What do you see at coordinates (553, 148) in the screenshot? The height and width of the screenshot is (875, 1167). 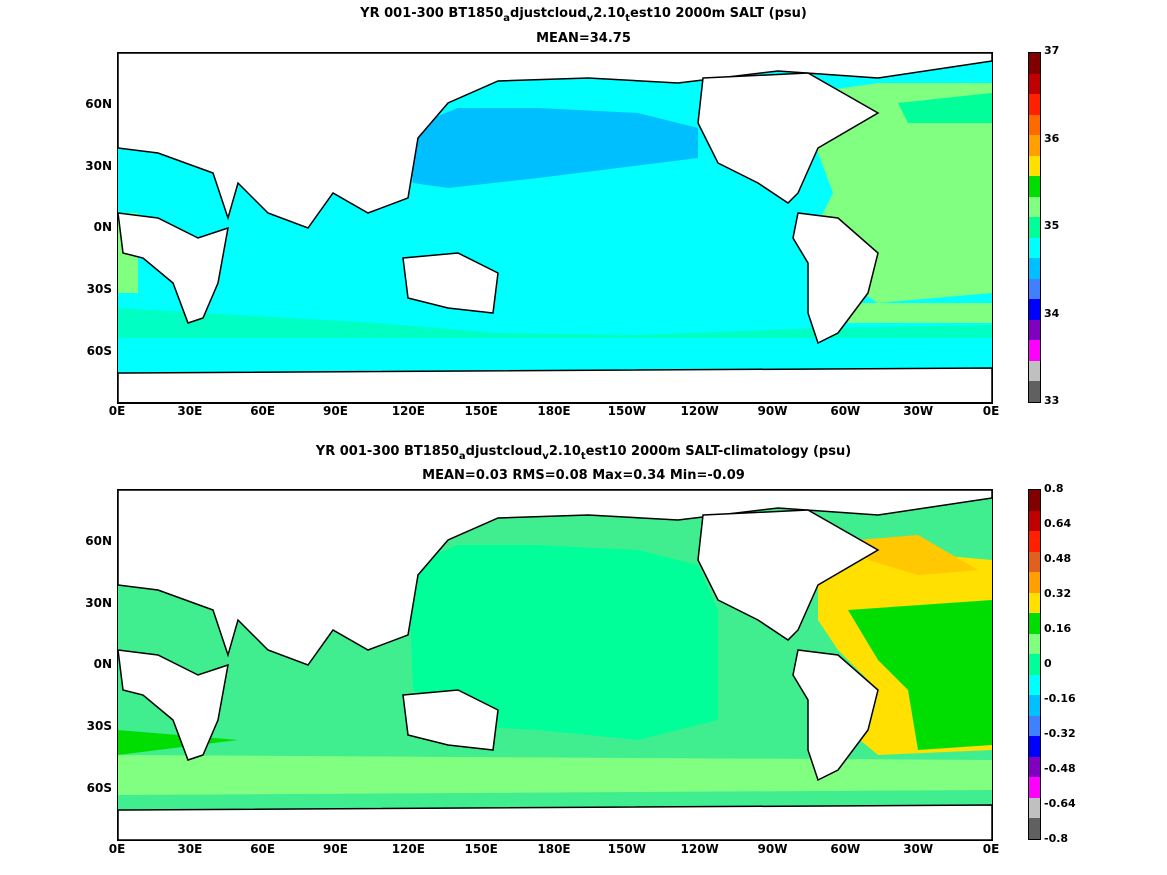 I see `north-pacific-region` at bounding box center [553, 148].